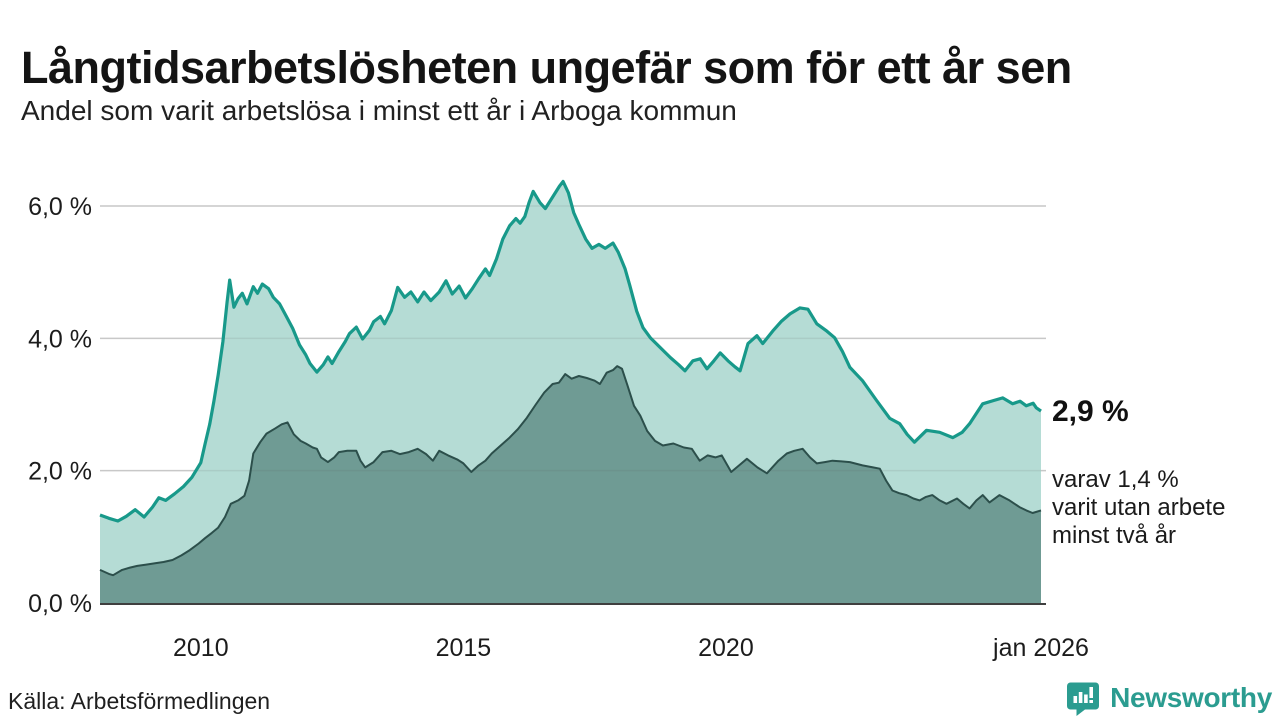  Describe the element at coordinates (1040, 648) in the screenshot. I see `x-tick-label: jan 2026` at that location.